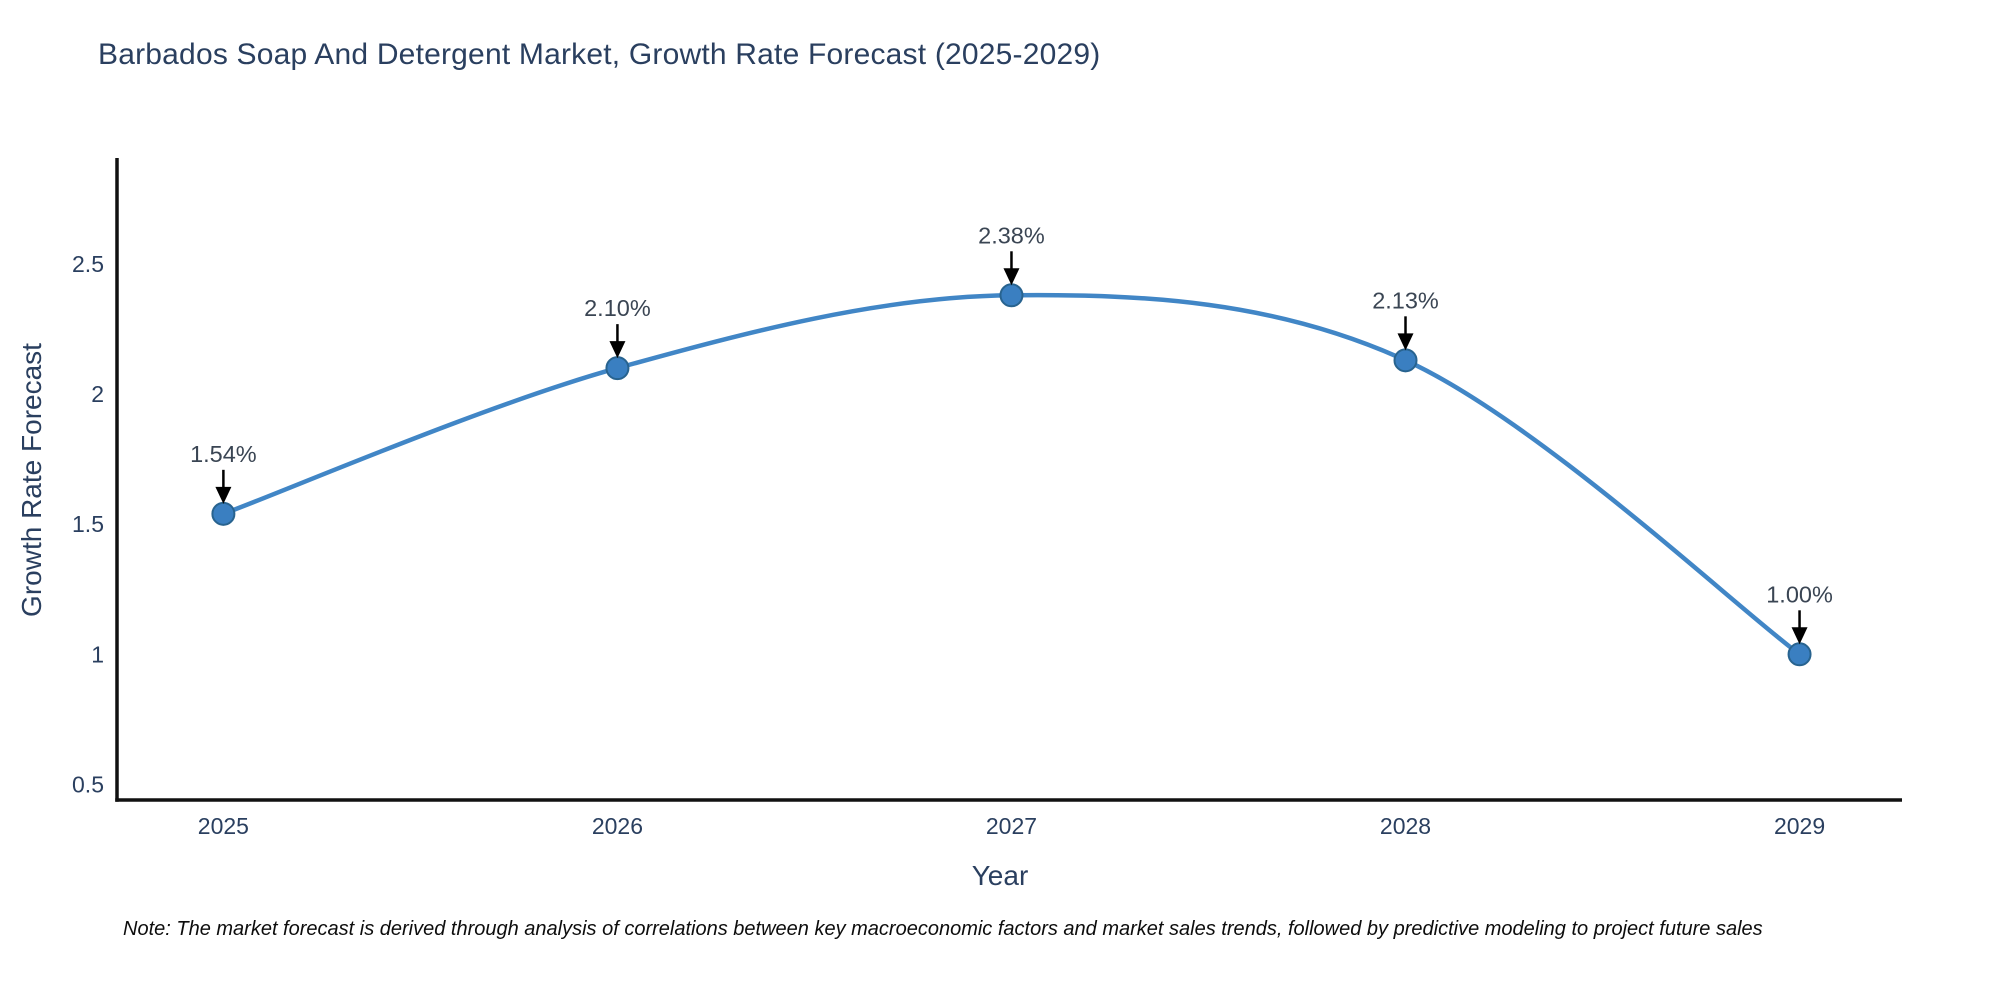 The width and height of the screenshot is (2000, 1000). I want to click on data-label: 1.54%, so click(223, 454).